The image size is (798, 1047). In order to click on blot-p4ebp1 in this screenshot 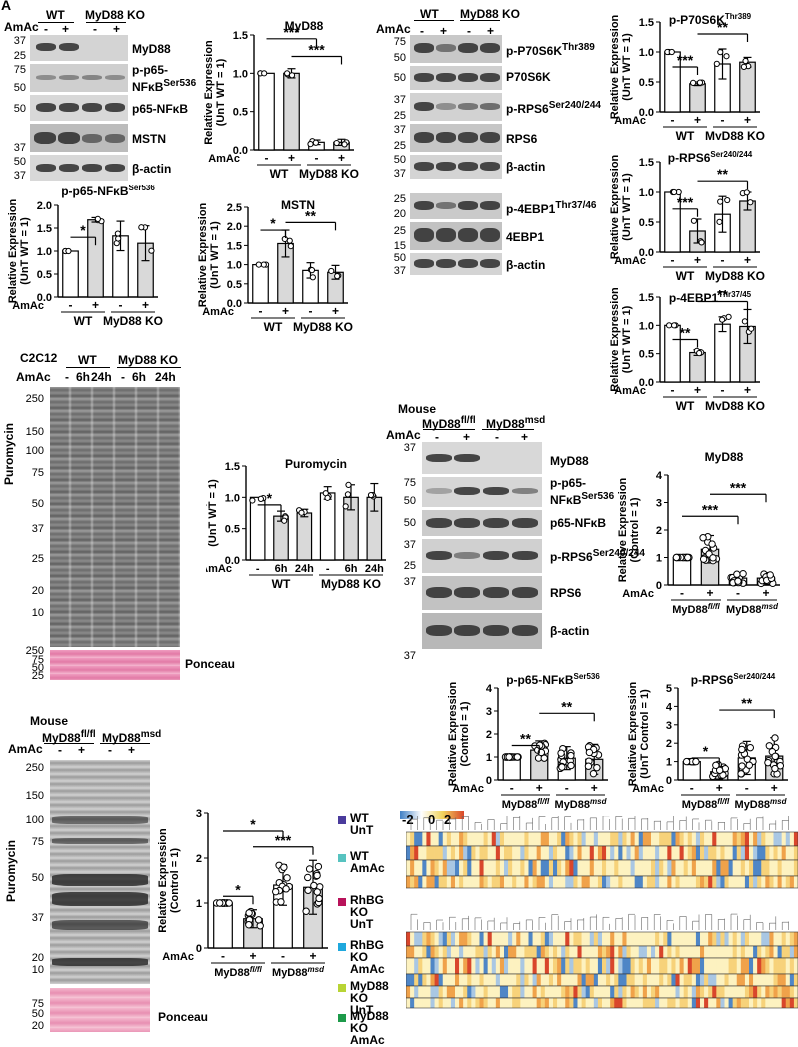, I will do `click(456, 206)`.